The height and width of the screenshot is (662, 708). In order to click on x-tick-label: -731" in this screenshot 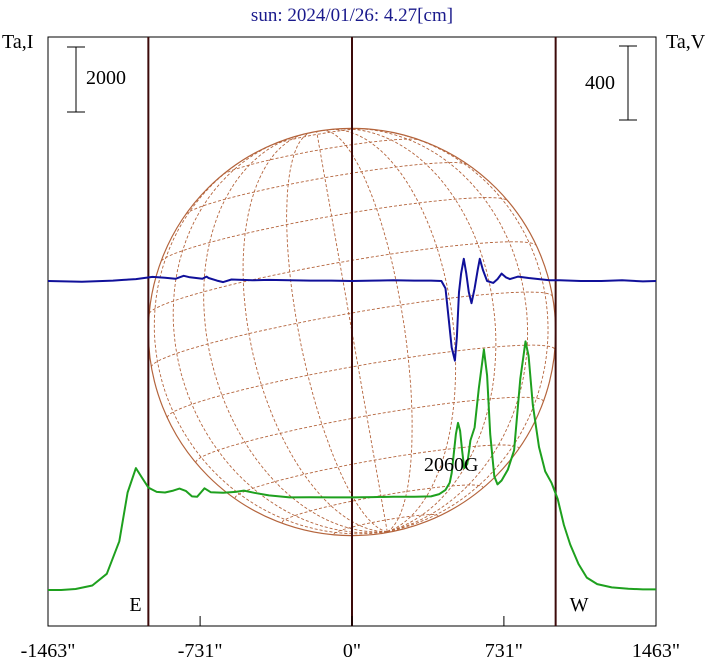, I will do `click(200, 651)`.